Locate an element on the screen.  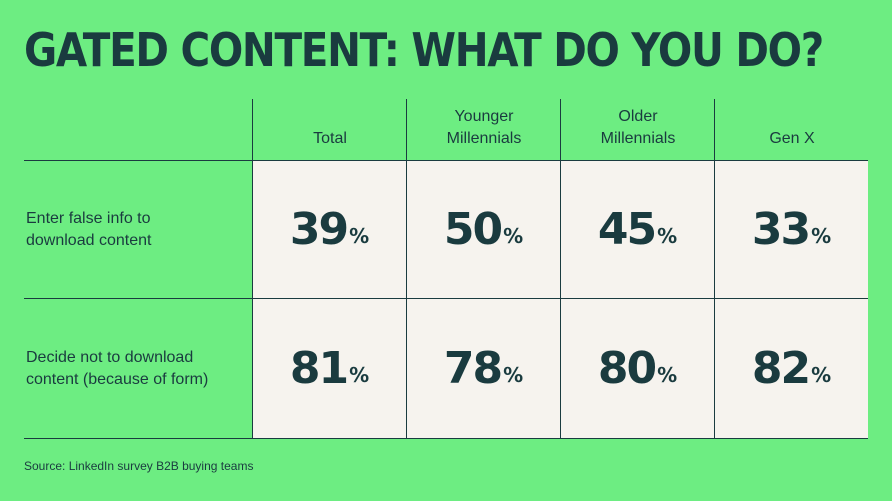
cell-r1-older-millennials: 45% is located at coordinates (637, 229).